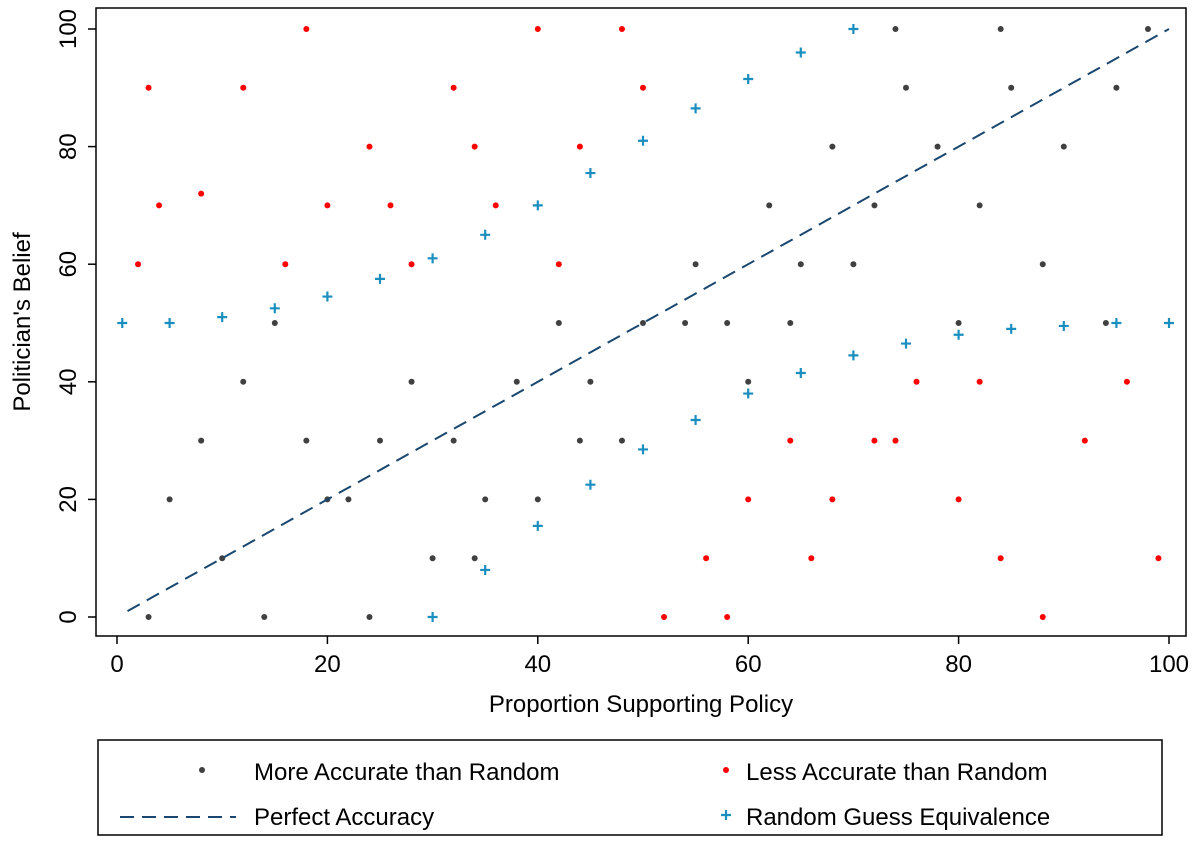 Image resolution: width=1201 pixels, height=842 pixels. What do you see at coordinates (726, 815) in the screenshot?
I see `legend-plus-marker` at bounding box center [726, 815].